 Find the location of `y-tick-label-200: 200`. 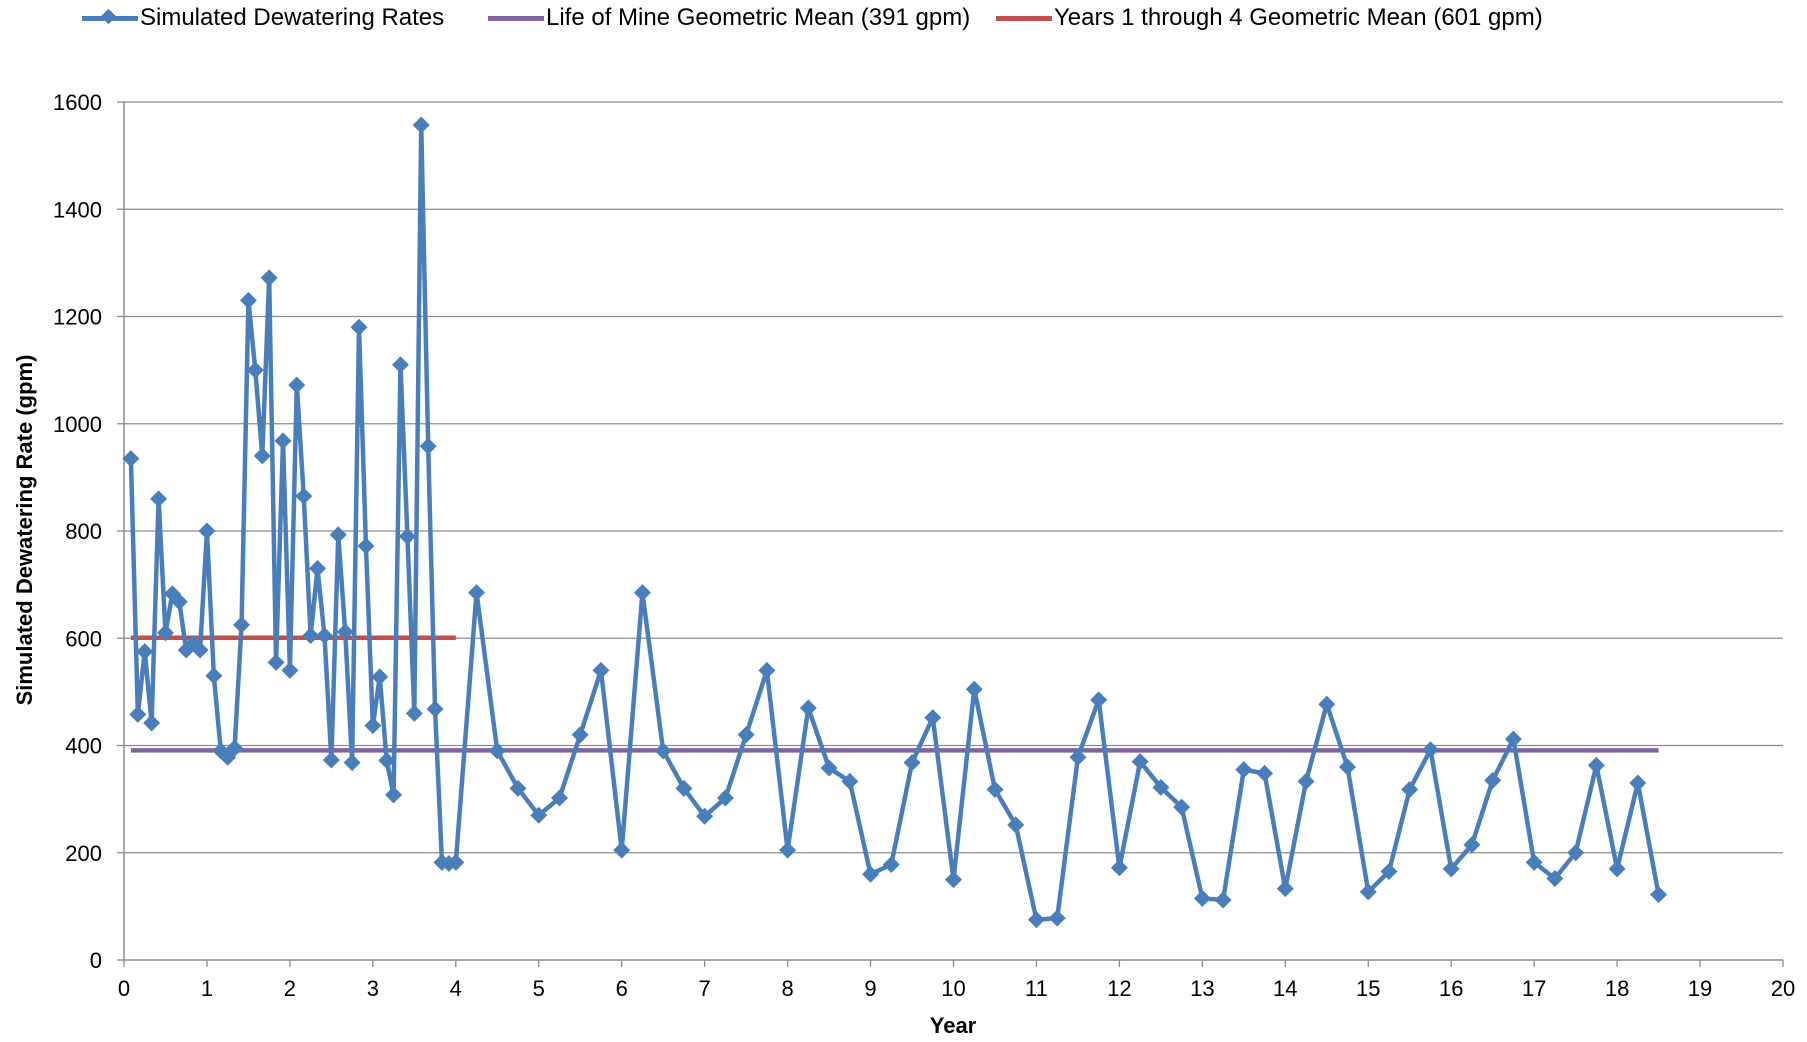

y-tick-label-200: 200 is located at coordinates (83, 853).